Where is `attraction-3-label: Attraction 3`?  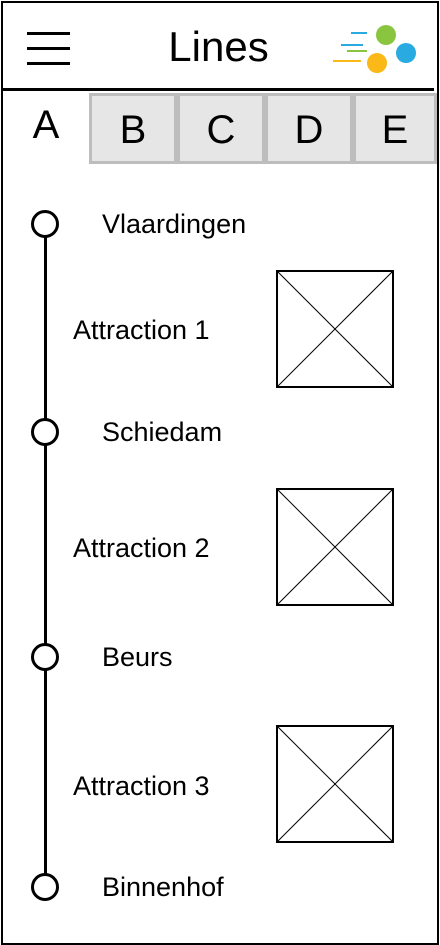 attraction-3-label: Attraction 3 is located at coordinates (141, 786).